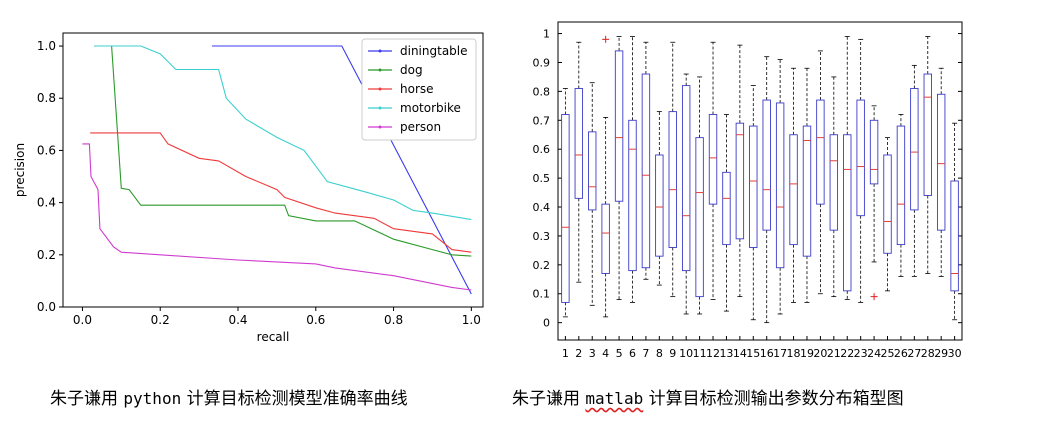 This screenshot has width=1037, height=421. What do you see at coordinates (542, 62) in the screenshot?
I see `box-y-tick-label: 0.9` at bounding box center [542, 62].